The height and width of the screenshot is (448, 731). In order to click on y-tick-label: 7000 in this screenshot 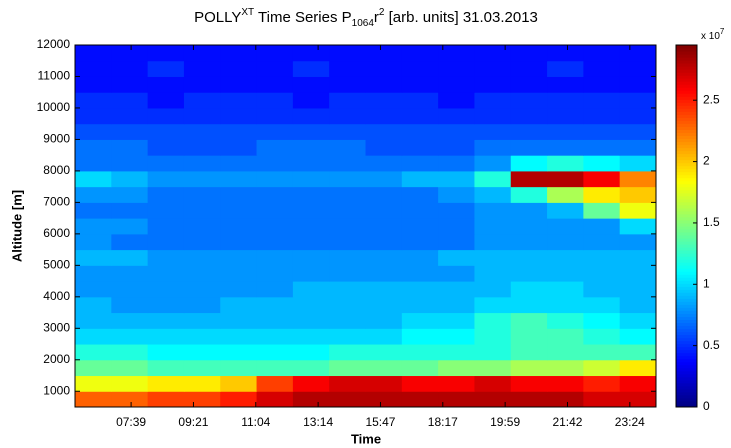, I will do `click(56, 202)`.